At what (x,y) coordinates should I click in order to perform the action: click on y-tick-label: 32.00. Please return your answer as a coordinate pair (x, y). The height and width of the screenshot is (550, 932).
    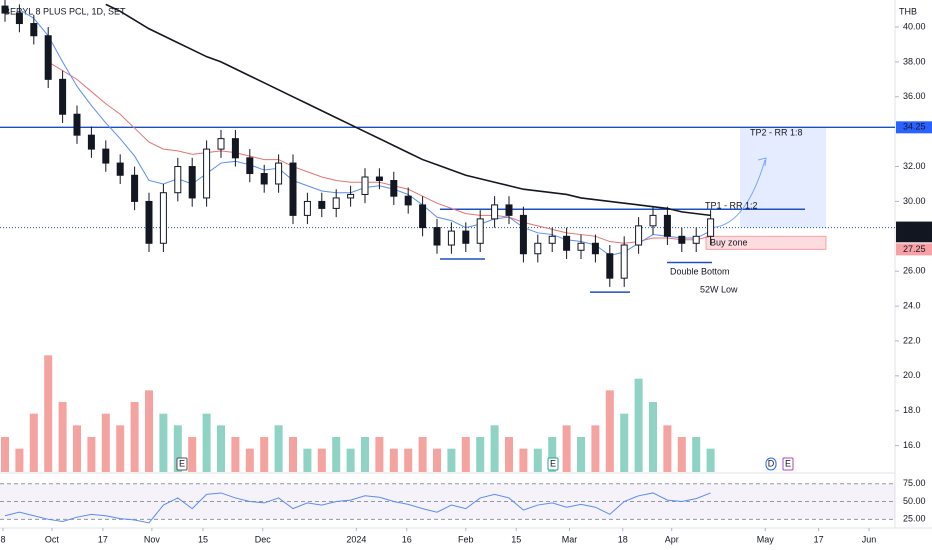
    Looking at the image, I should click on (914, 166).